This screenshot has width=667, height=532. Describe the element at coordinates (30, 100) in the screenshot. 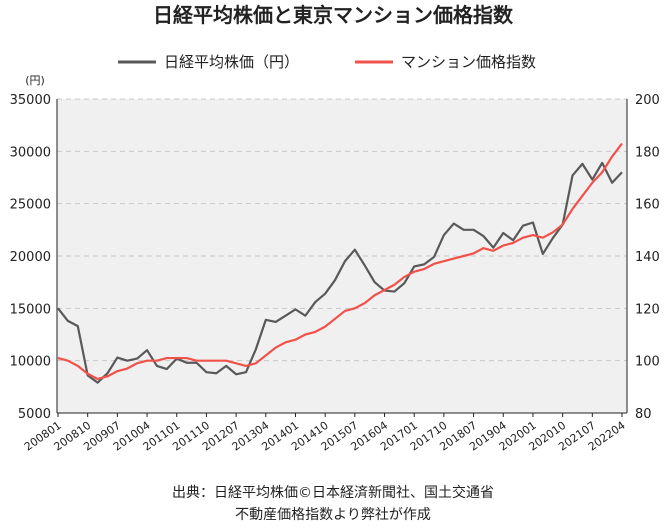

I see `y-tick-label: 35000` at that location.